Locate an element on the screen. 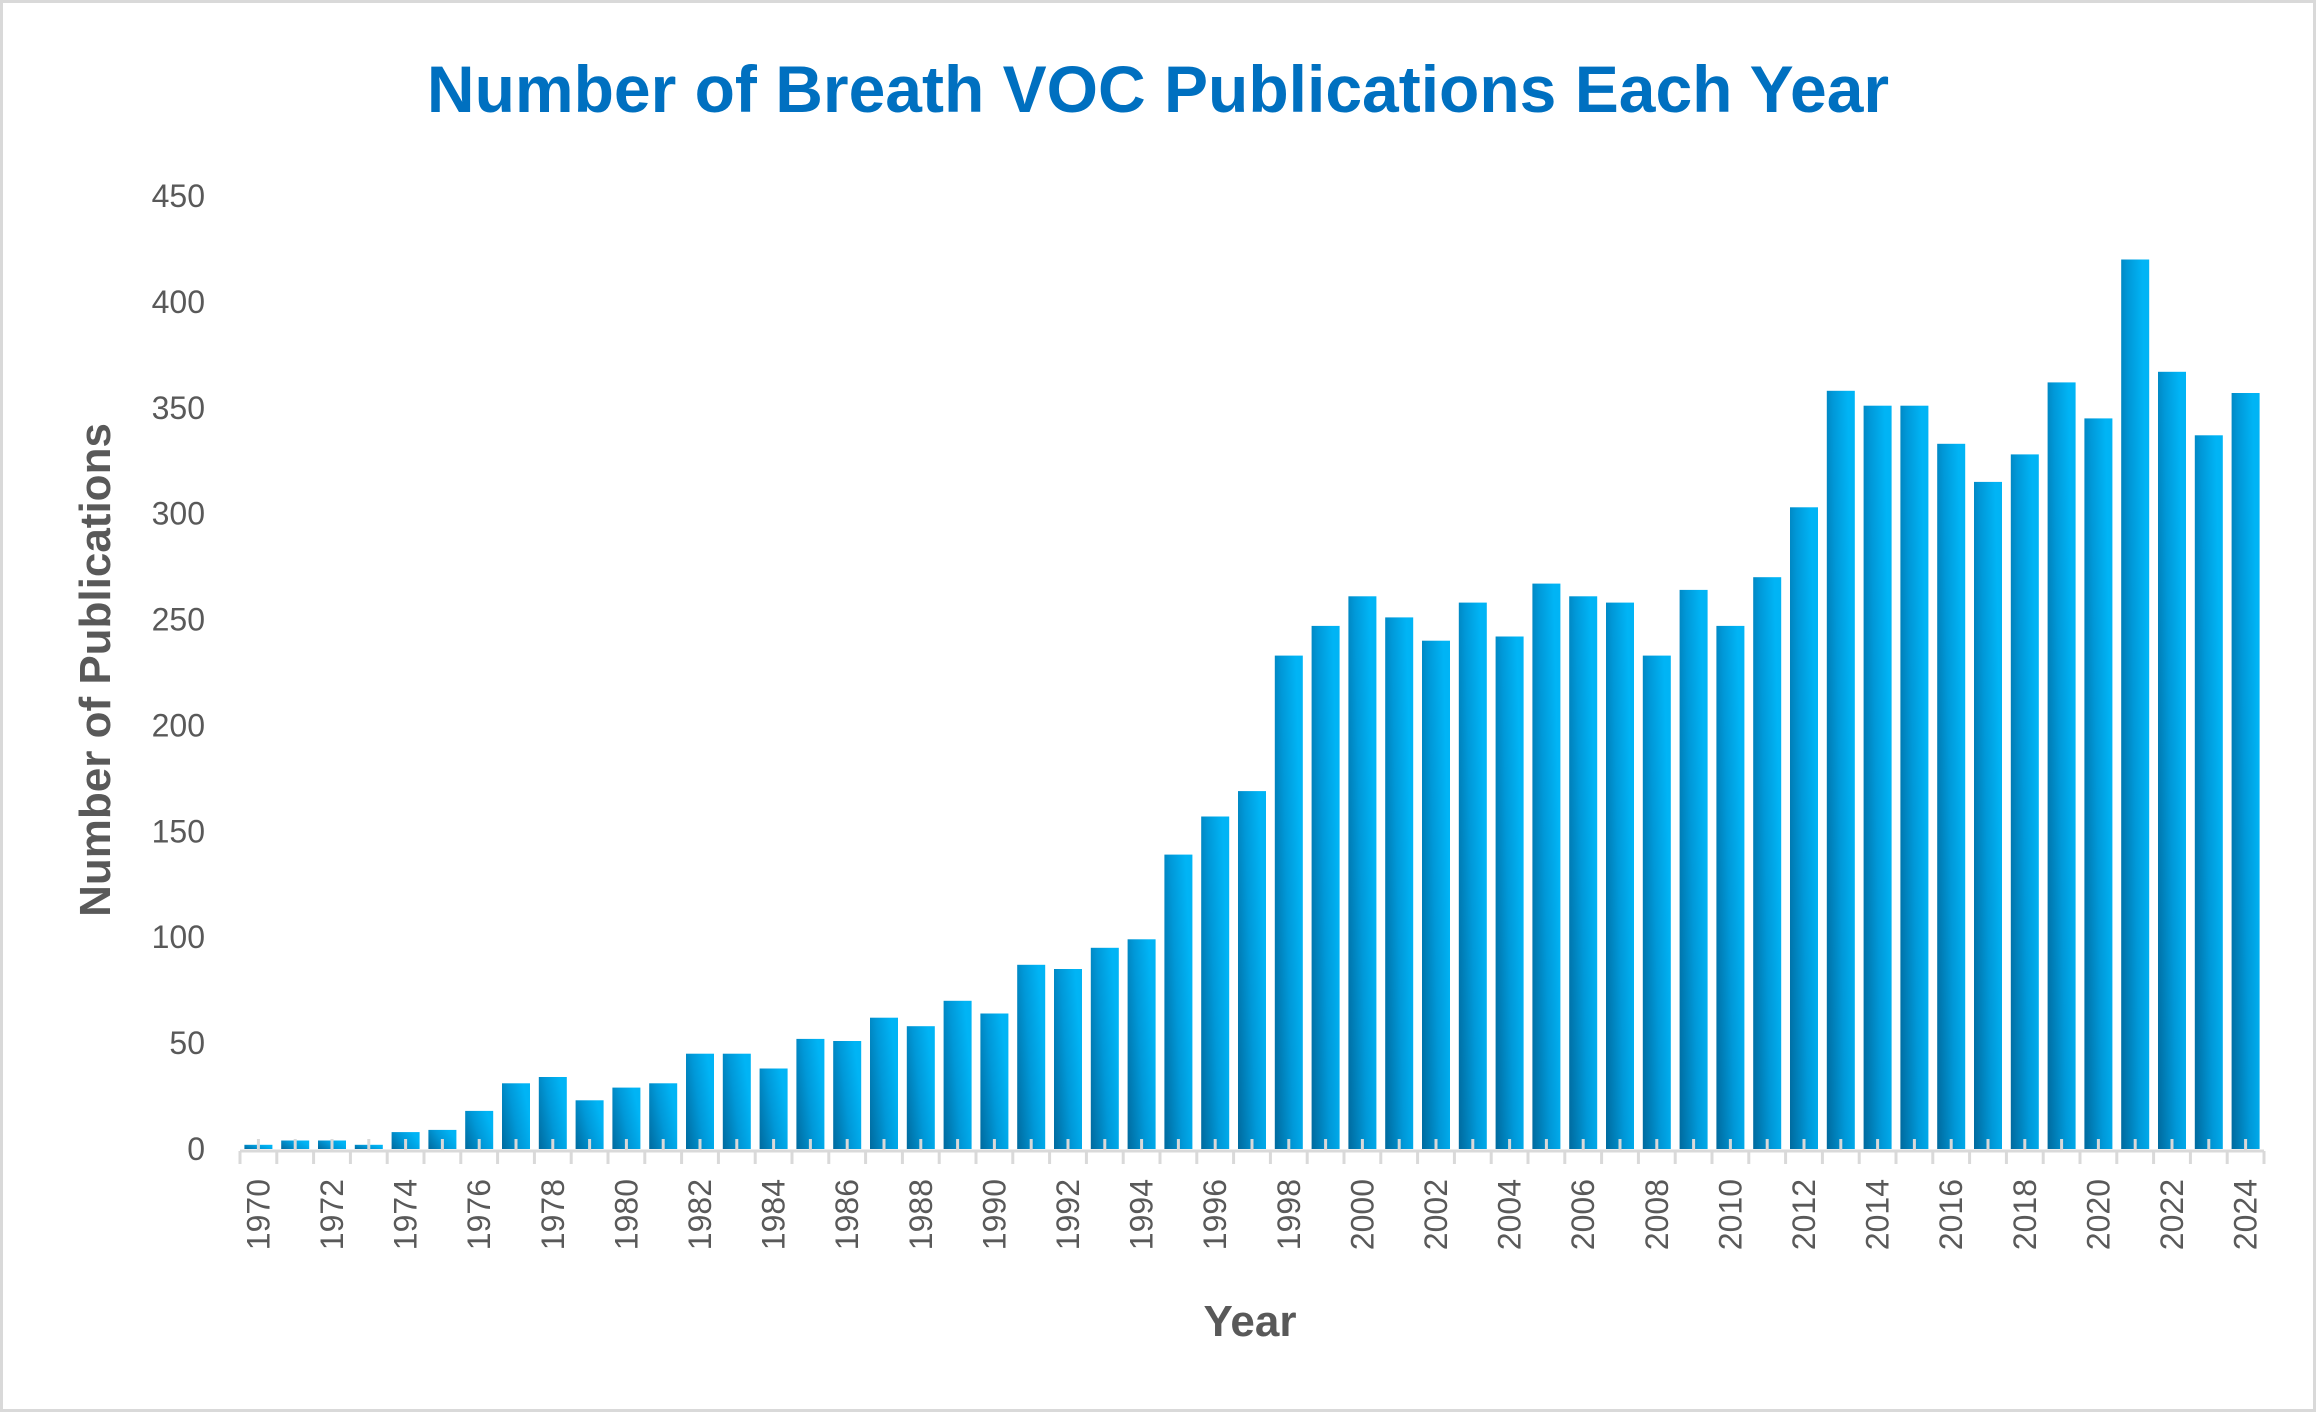  bar-1980 is located at coordinates (626, 1118).